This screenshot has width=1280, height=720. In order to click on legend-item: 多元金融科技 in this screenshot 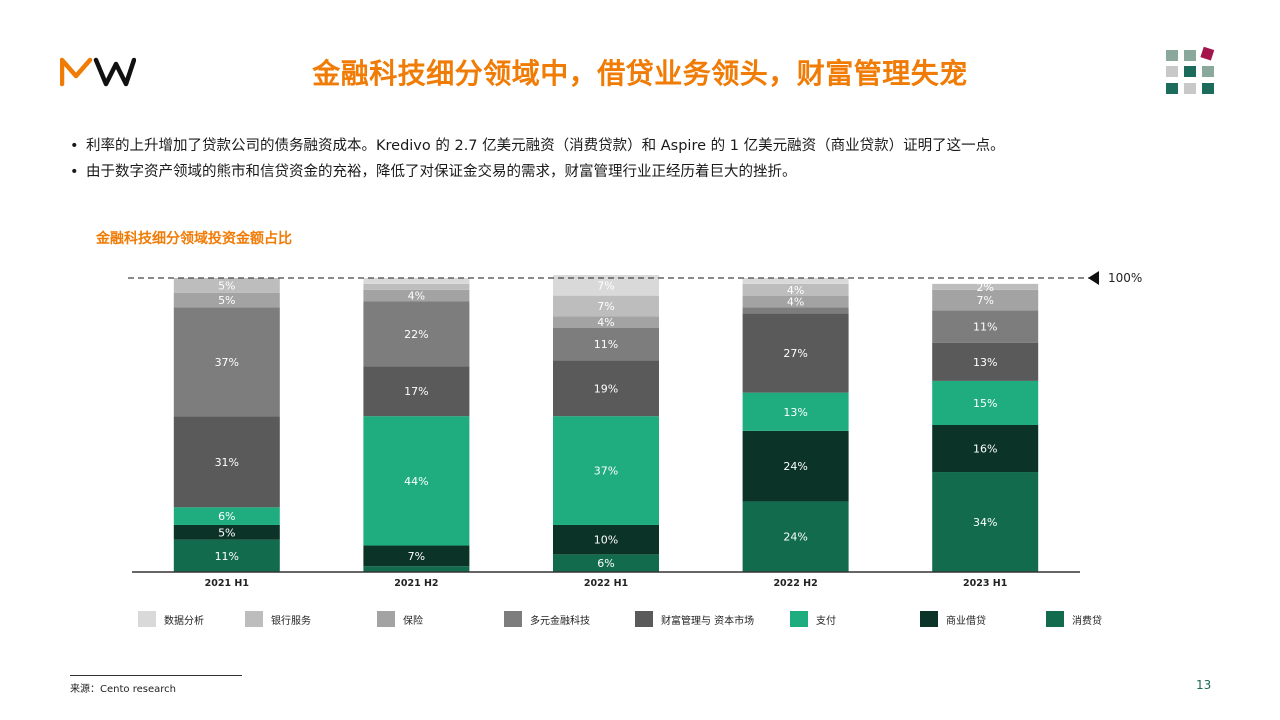, I will do `click(547, 619)`.